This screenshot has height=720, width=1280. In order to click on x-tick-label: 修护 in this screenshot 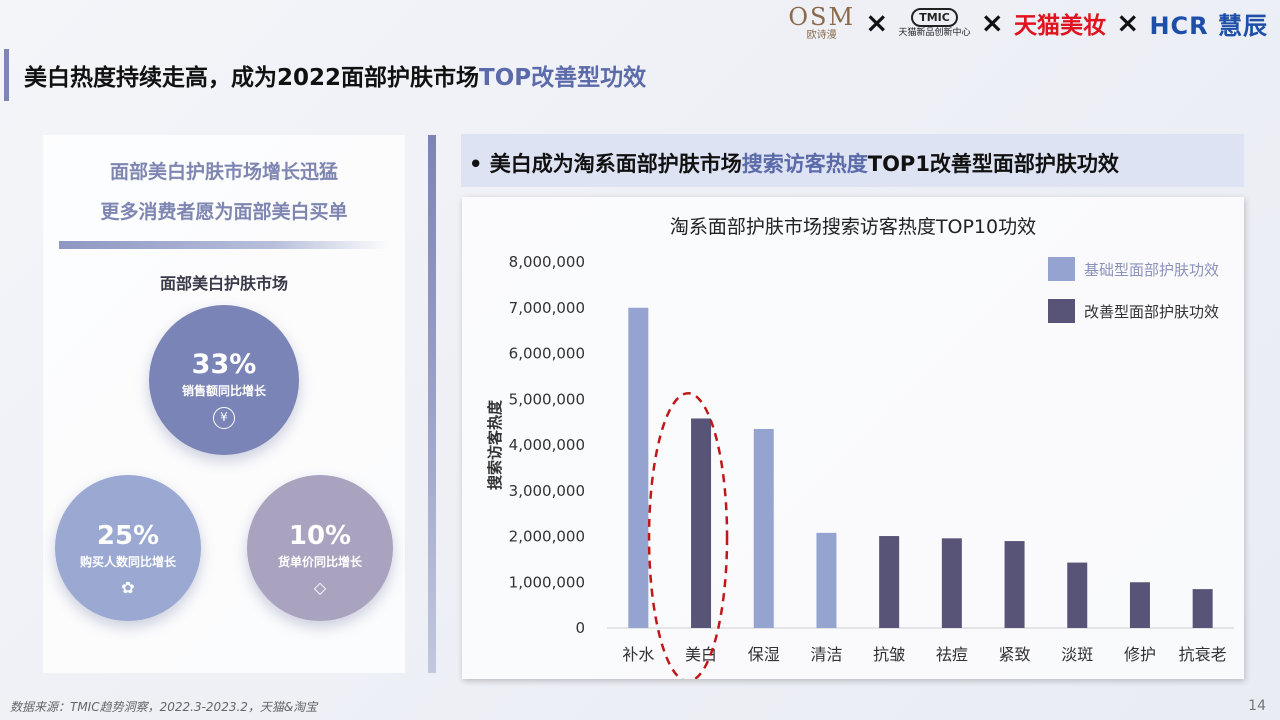, I will do `click(1140, 654)`.